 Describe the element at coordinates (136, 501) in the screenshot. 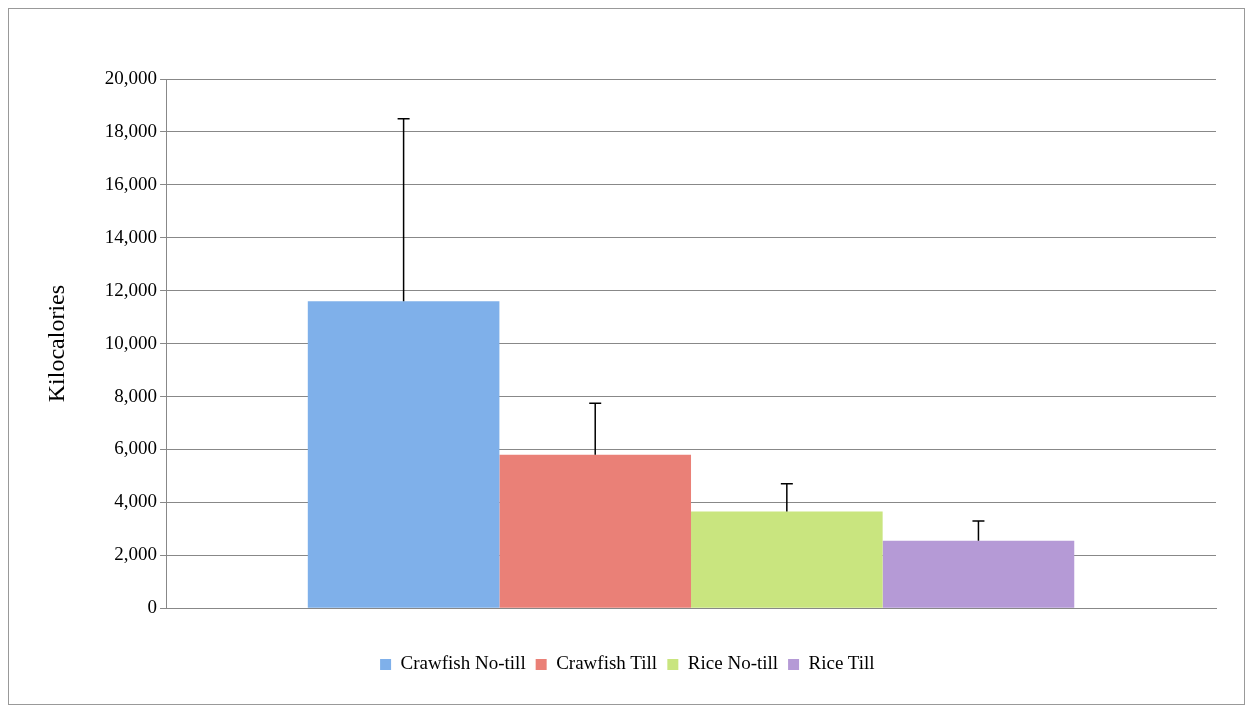

I see `y-tick-label: 4,000` at that location.